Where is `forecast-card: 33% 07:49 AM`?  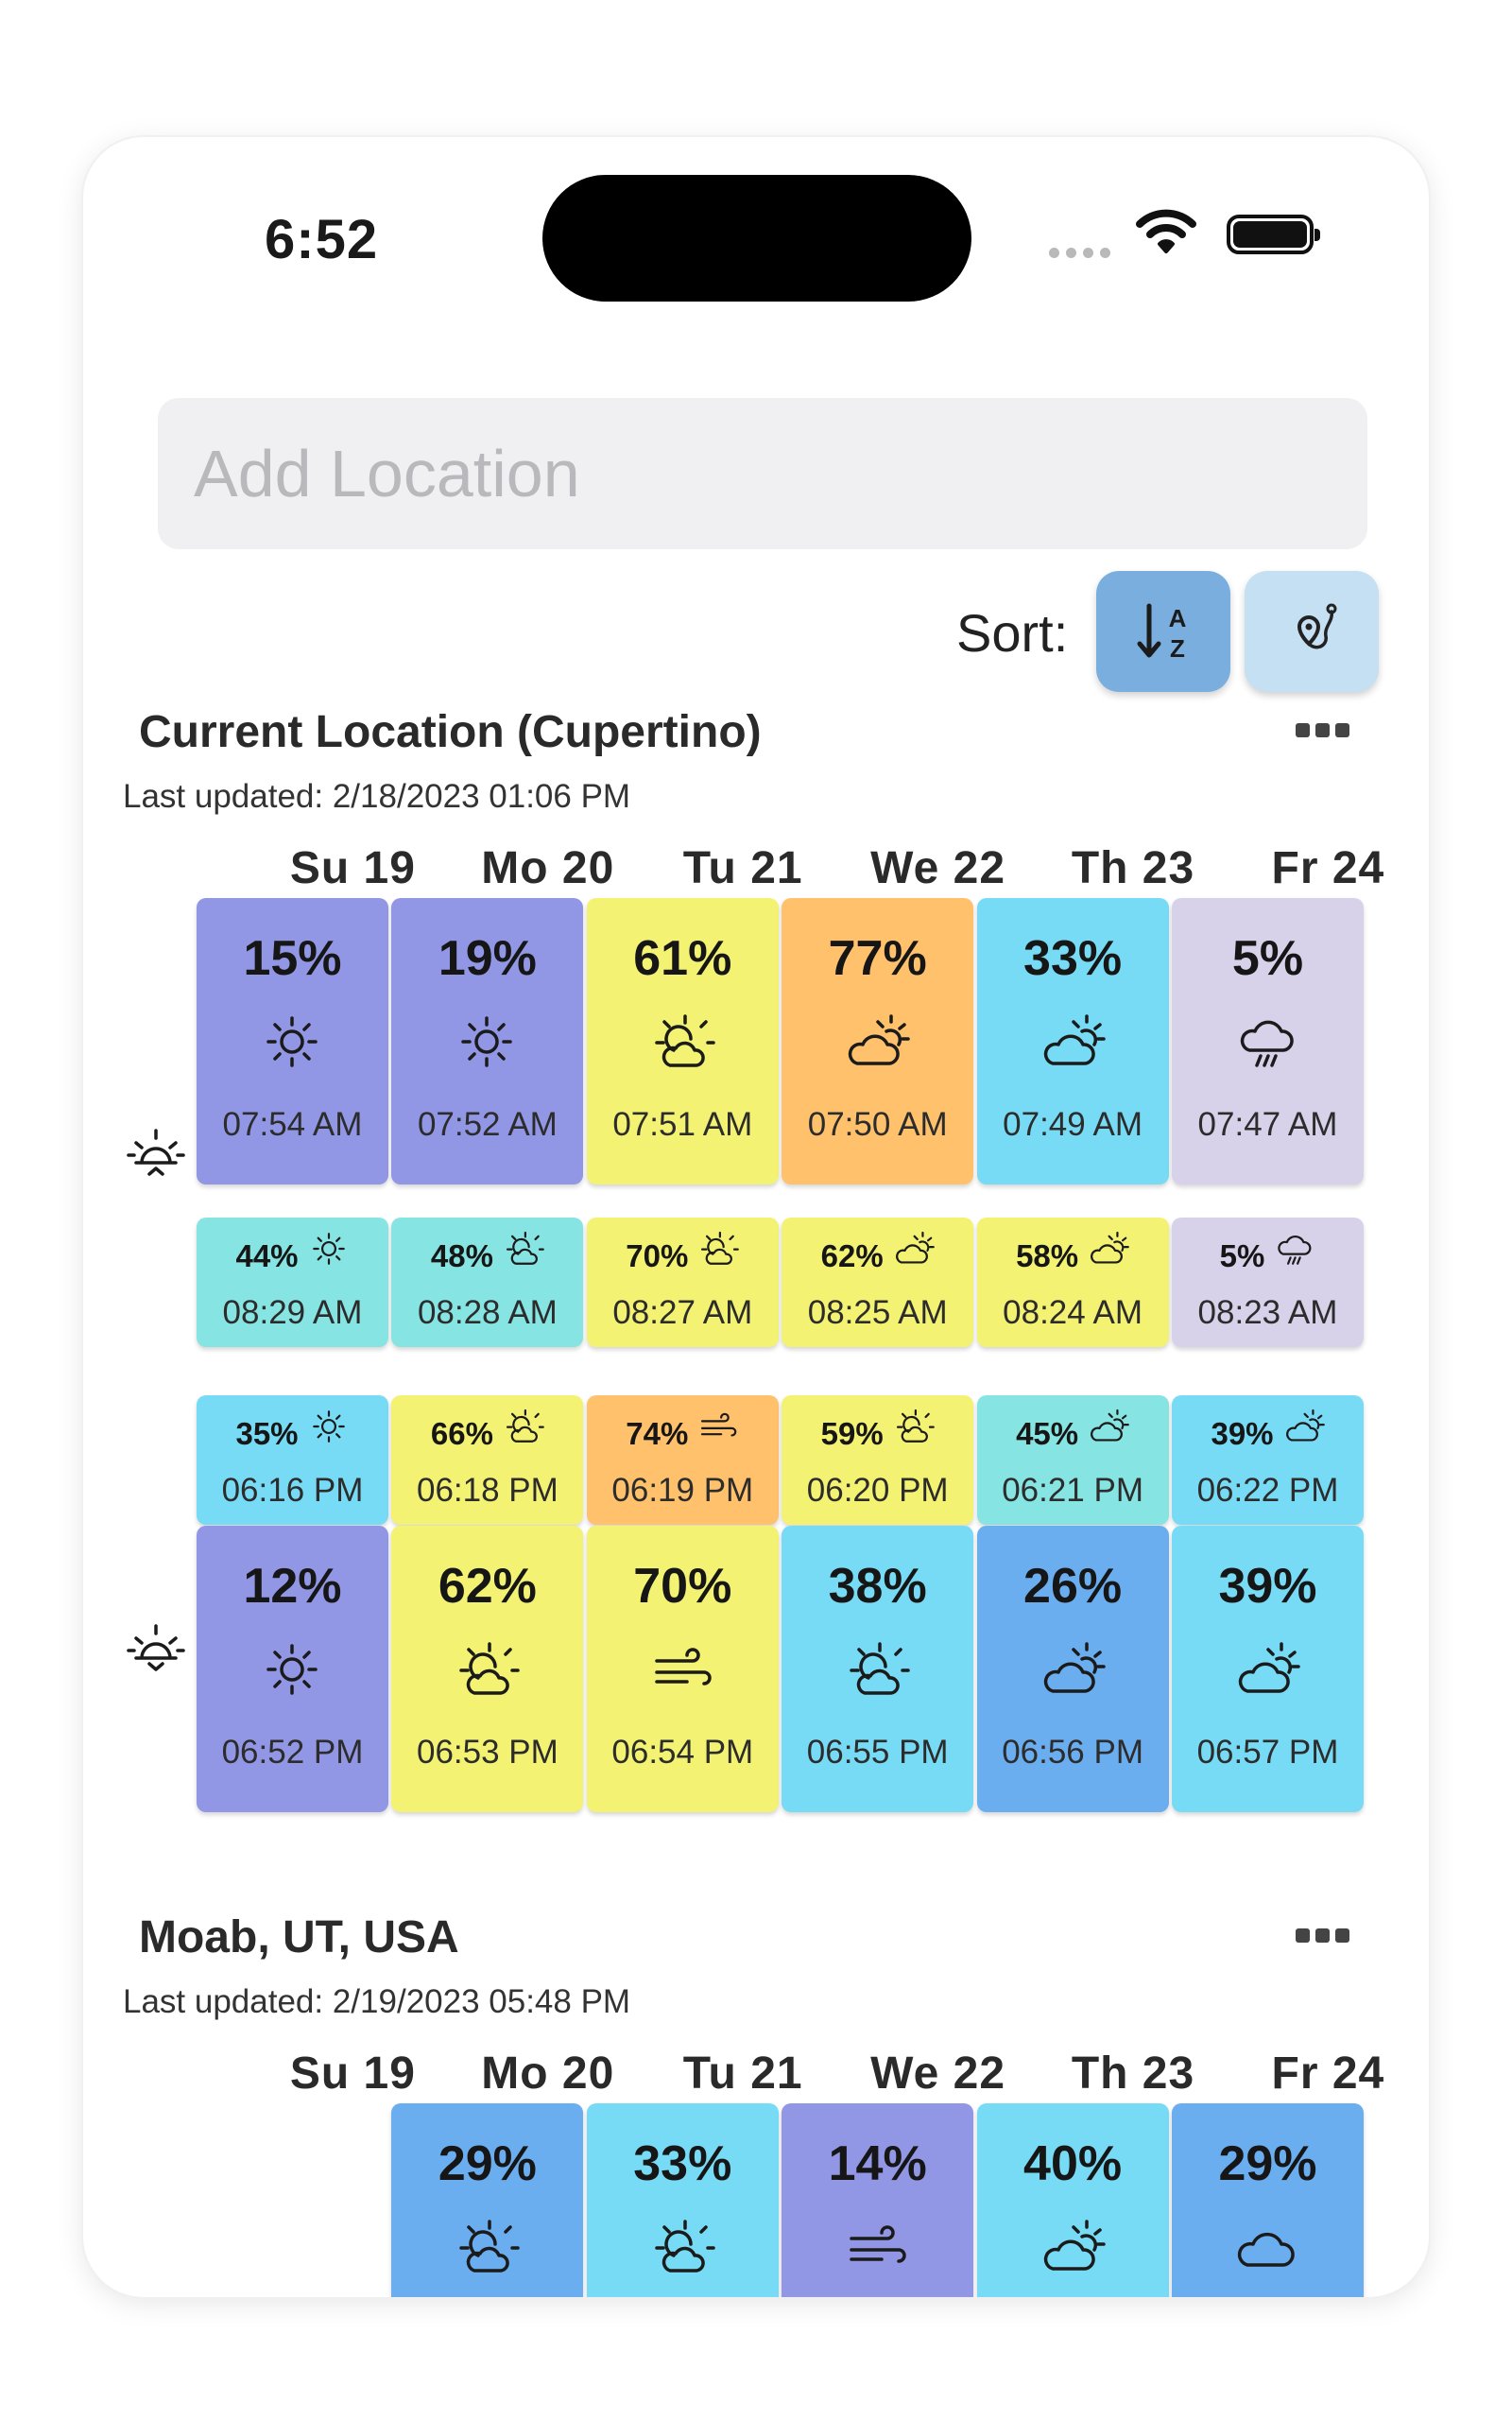
forecast-card: 33% 07:49 AM is located at coordinates (1072, 1041).